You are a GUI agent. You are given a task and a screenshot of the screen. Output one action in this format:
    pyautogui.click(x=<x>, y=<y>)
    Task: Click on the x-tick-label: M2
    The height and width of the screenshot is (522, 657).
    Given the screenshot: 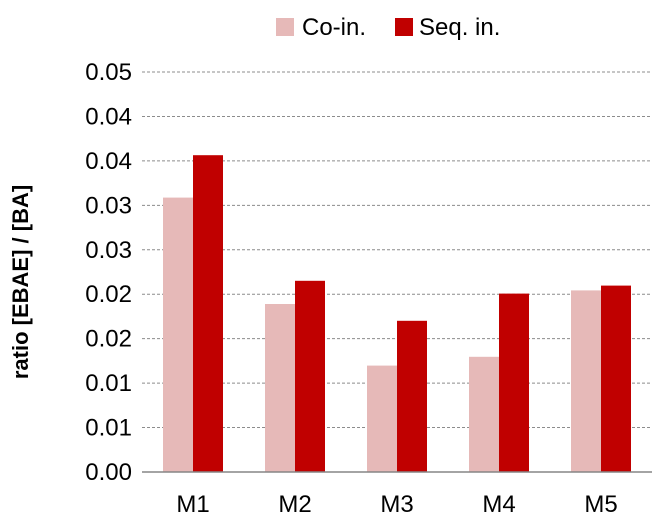 What is the action you would take?
    pyautogui.click(x=294, y=504)
    